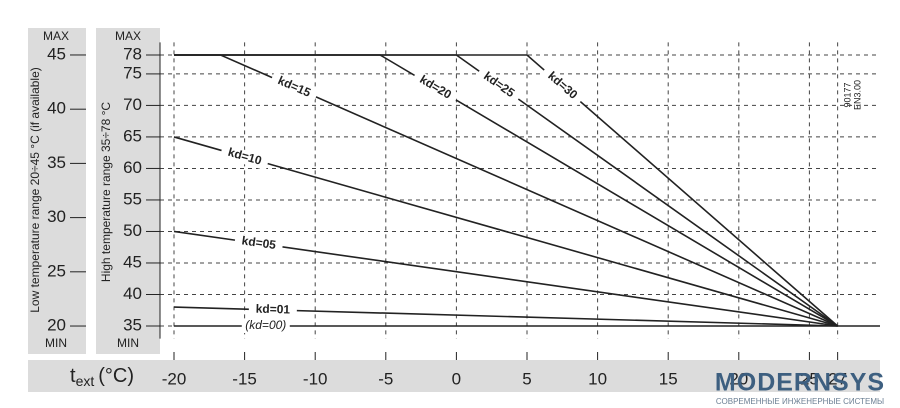  What do you see at coordinates (174, 378) in the screenshot?
I see `x-tick-label: -20` at bounding box center [174, 378].